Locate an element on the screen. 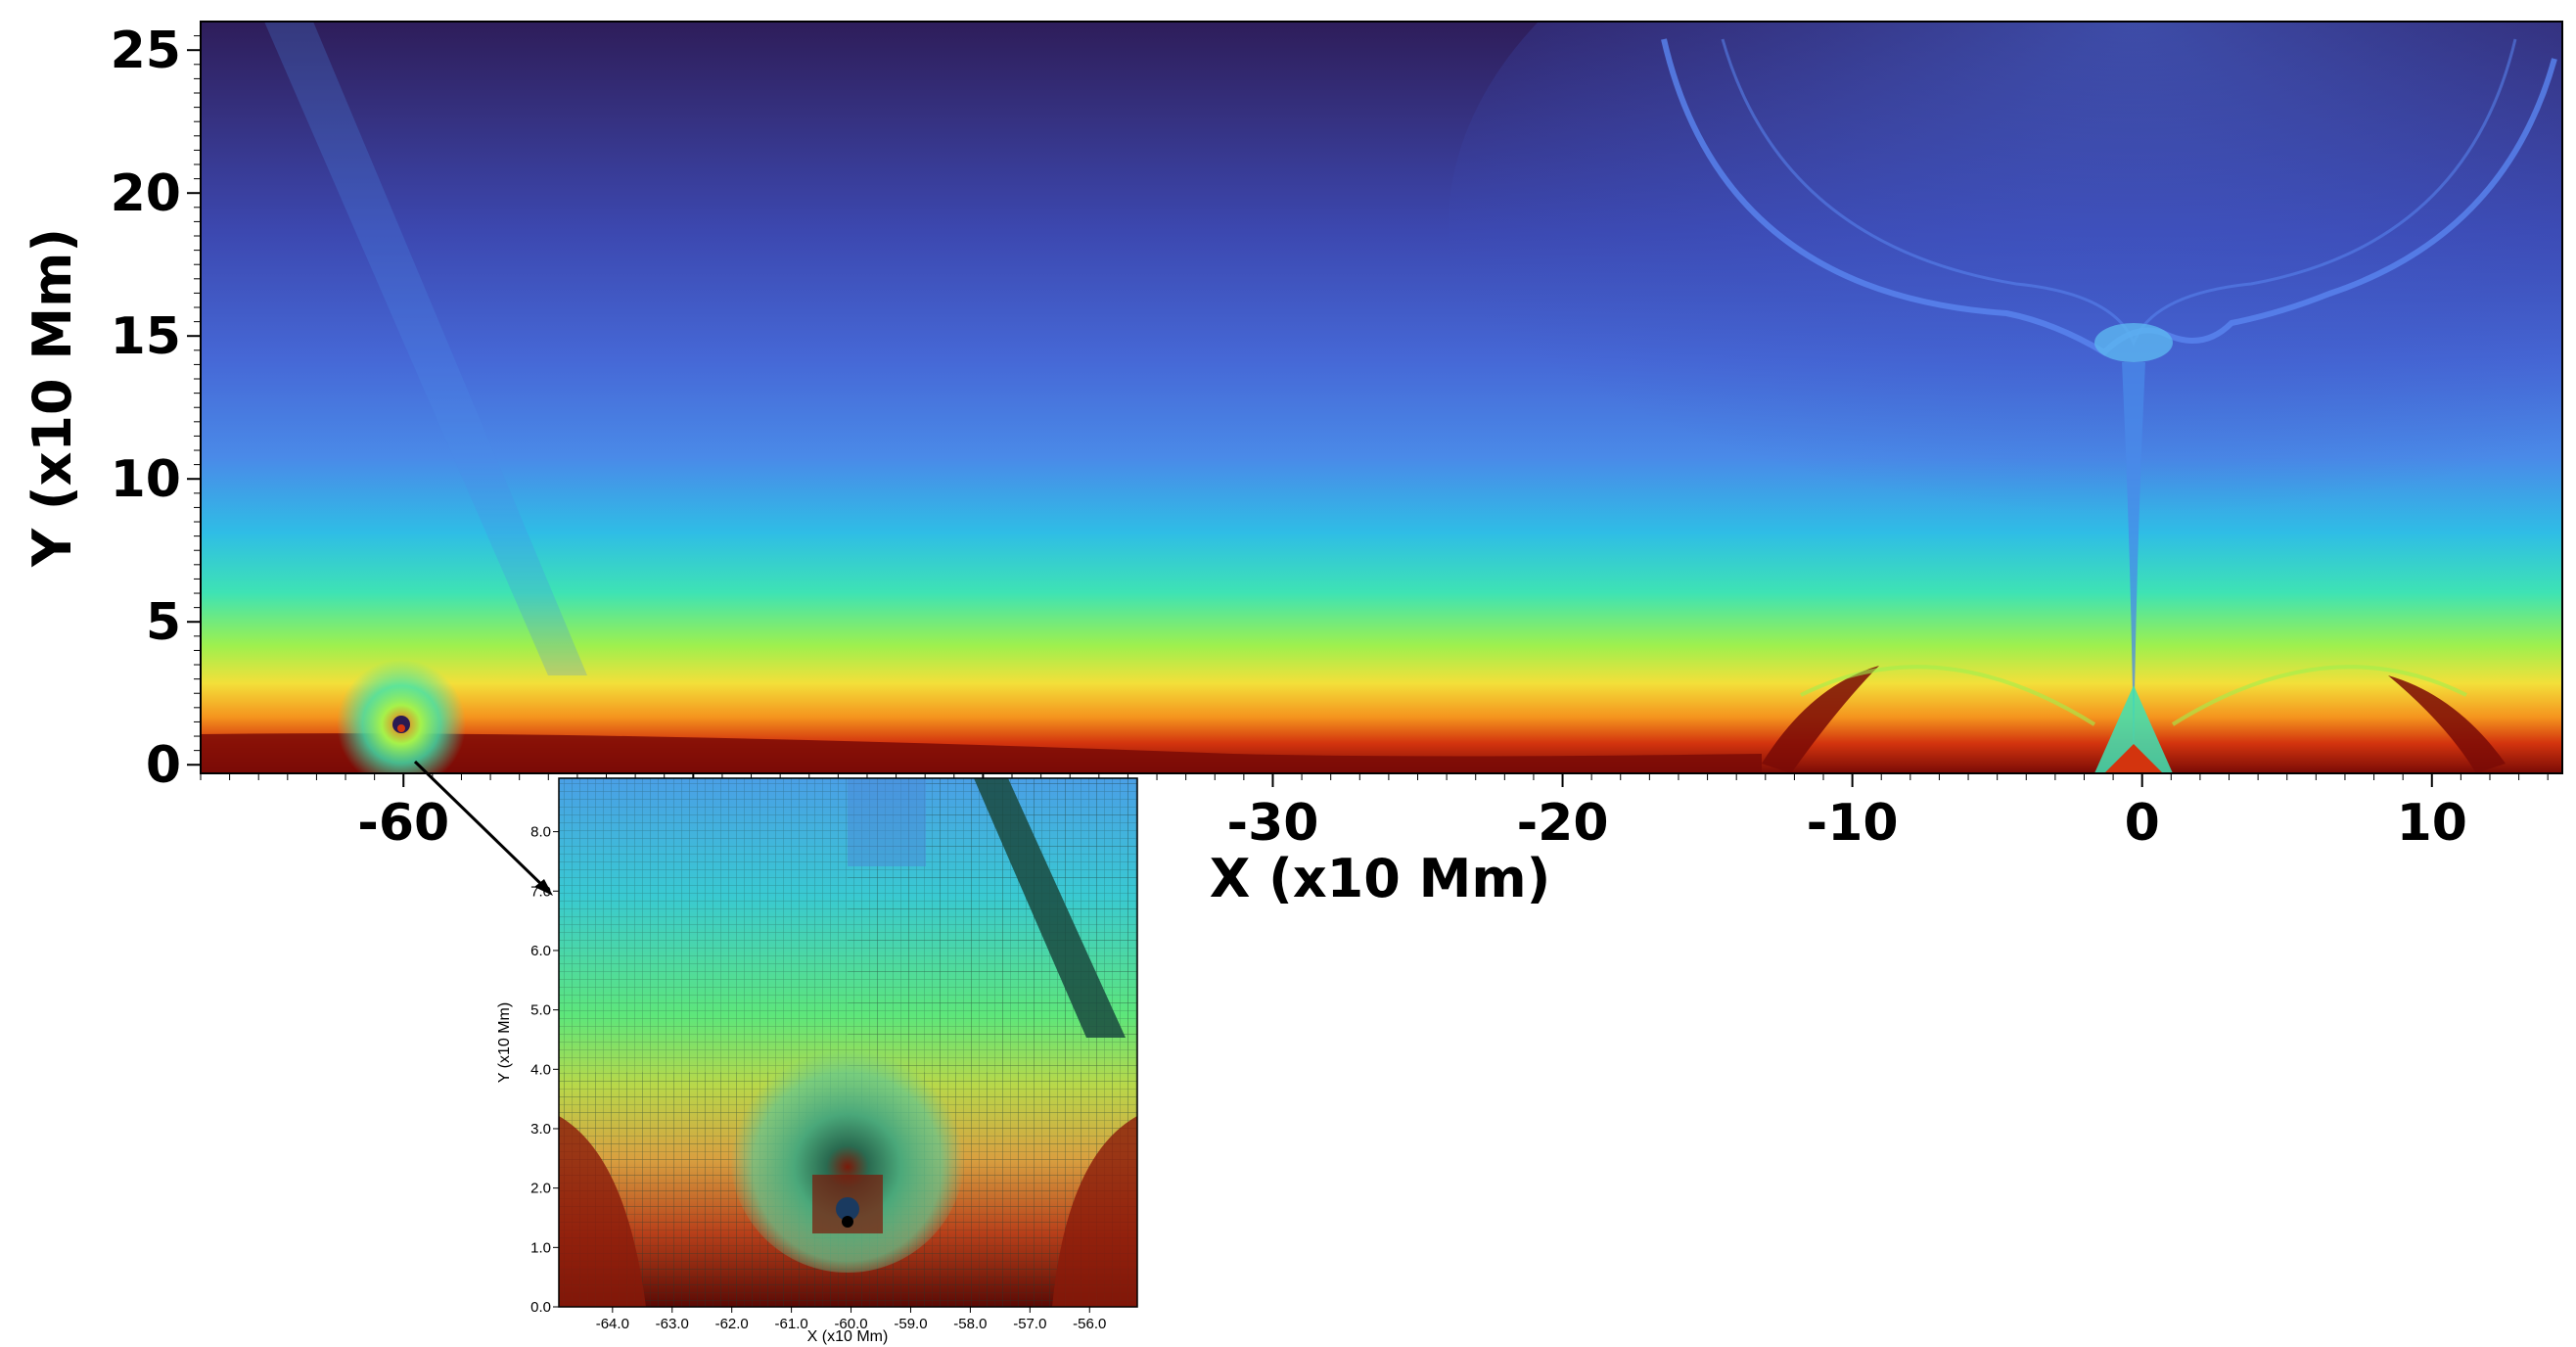 Image resolution: width=2576 pixels, height=1347 pixels. inset-x-tick-label: -61.0 is located at coordinates (791, 1324).